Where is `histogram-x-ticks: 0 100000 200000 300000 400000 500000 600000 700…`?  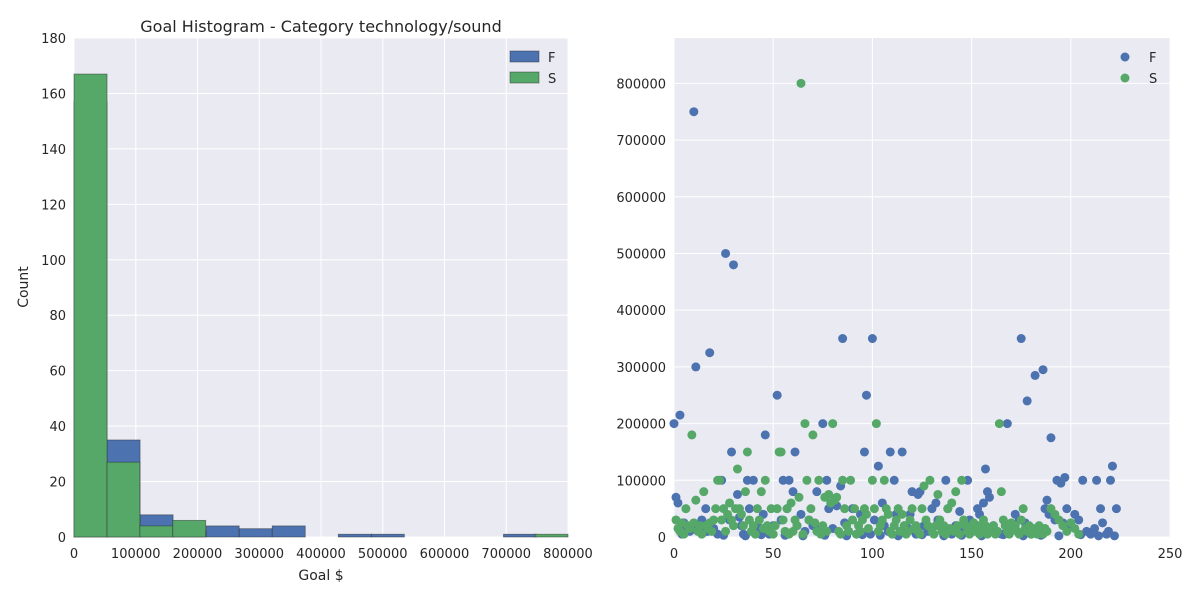 histogram-x-ticks: 0 100000 200000 300000 400000 500000 600000 700… is located at coordinates (331, 554).